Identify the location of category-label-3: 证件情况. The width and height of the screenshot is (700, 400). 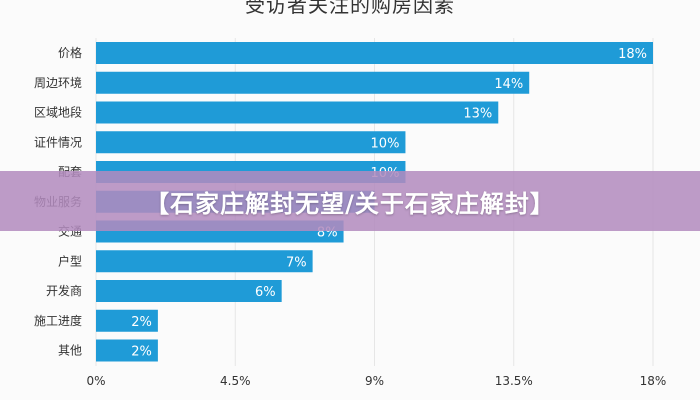
(58, 142).